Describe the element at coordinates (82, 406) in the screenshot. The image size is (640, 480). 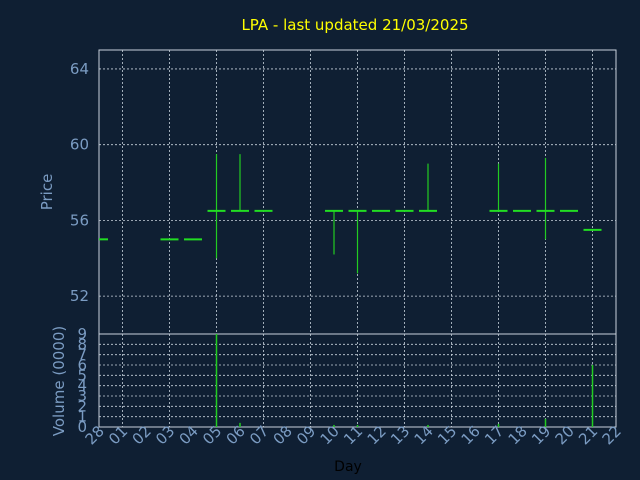
I see `volume-tick-label: 2` at that location.